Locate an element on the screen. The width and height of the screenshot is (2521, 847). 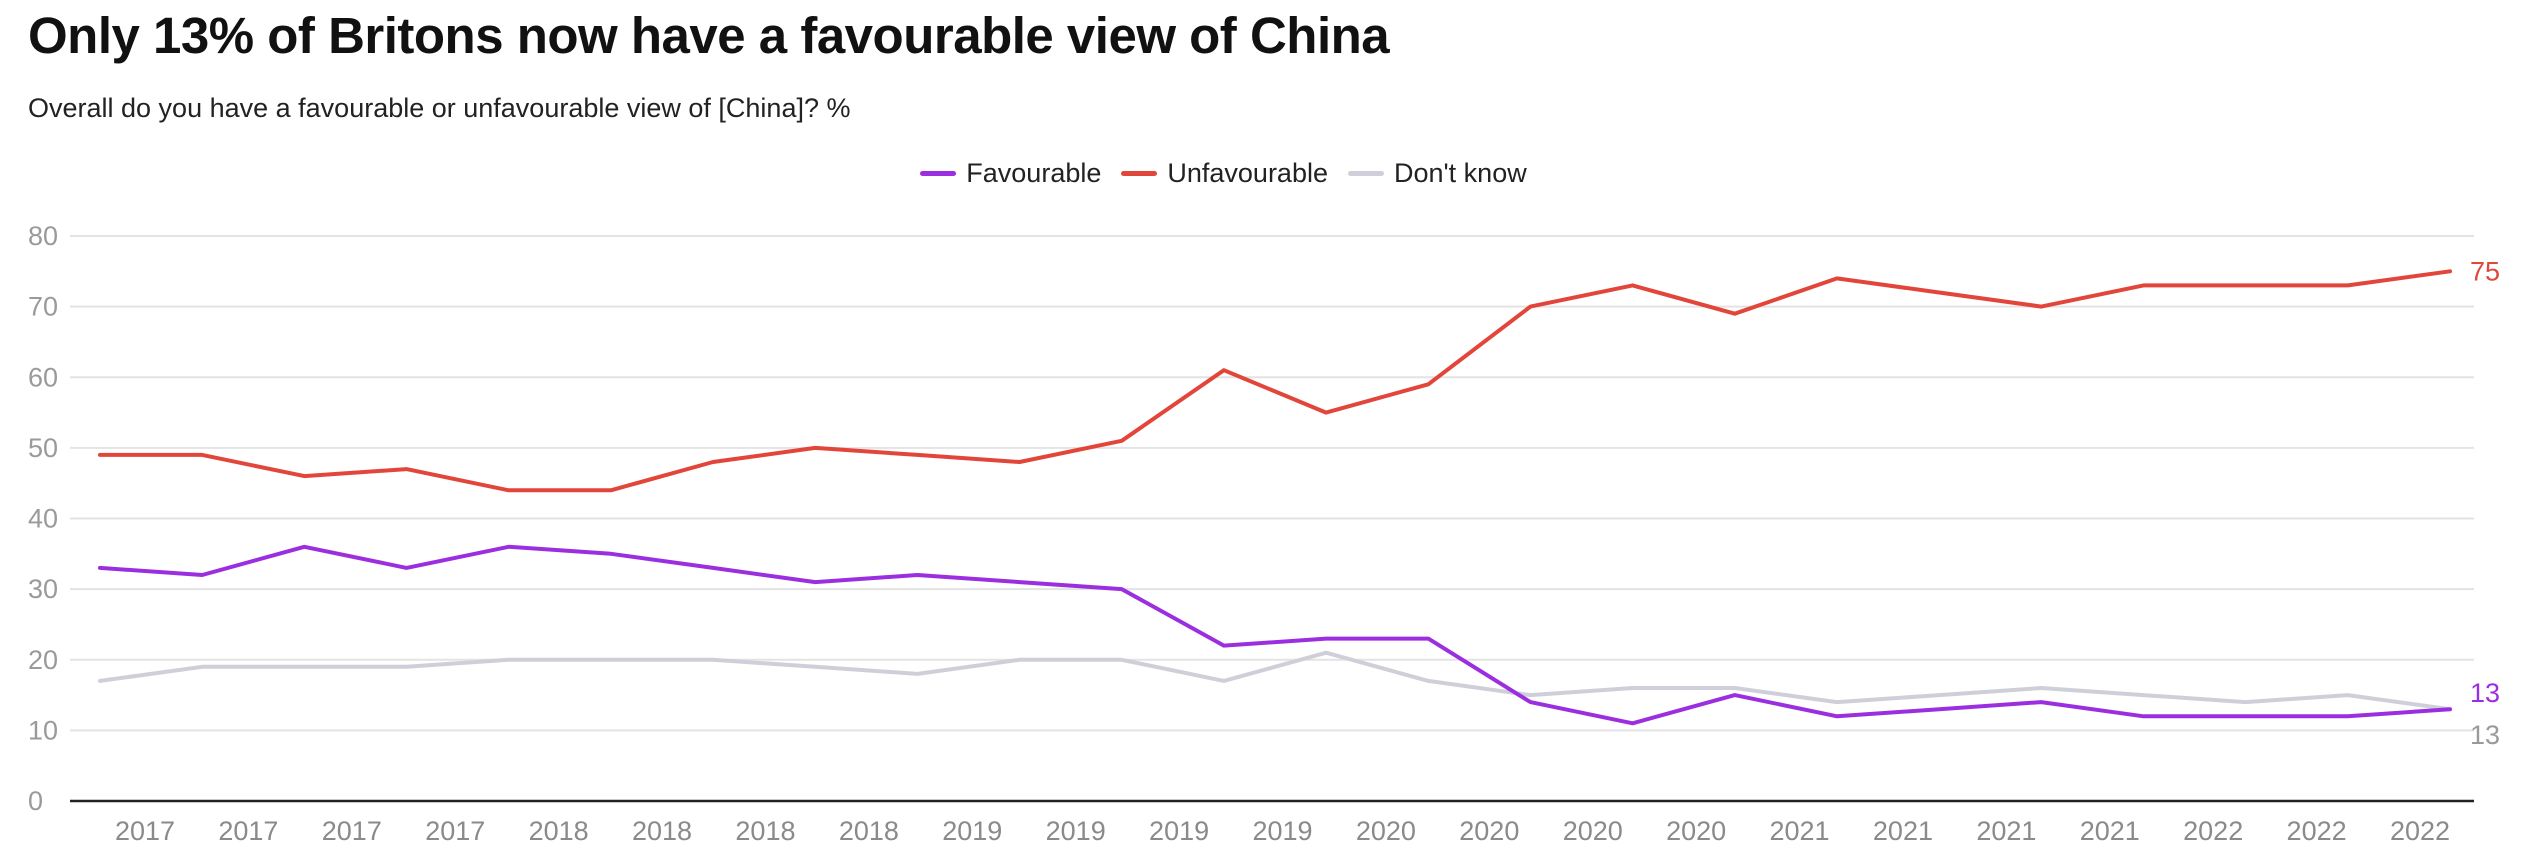
x-tick-label-2: 2017 is located at coordinates (352, 831).